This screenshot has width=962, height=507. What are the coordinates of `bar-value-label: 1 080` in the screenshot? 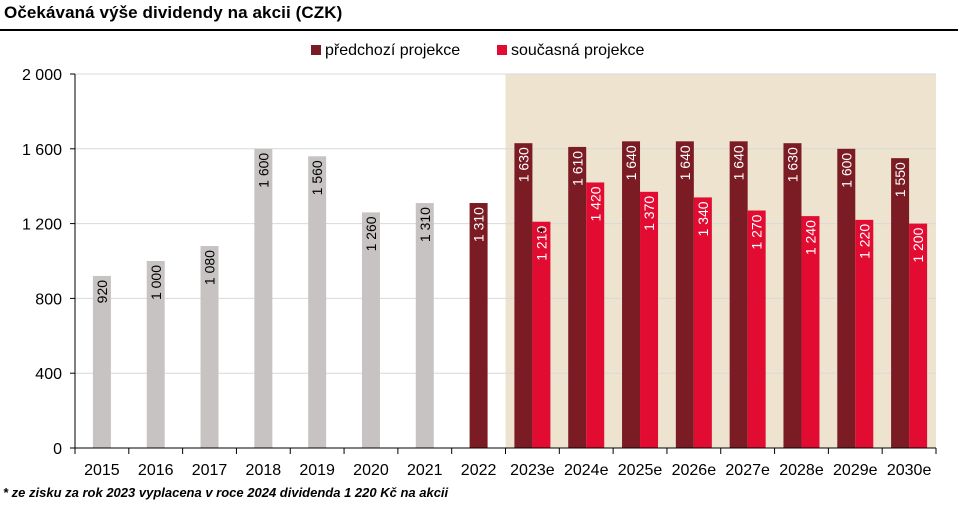 It's located at (210, 267).